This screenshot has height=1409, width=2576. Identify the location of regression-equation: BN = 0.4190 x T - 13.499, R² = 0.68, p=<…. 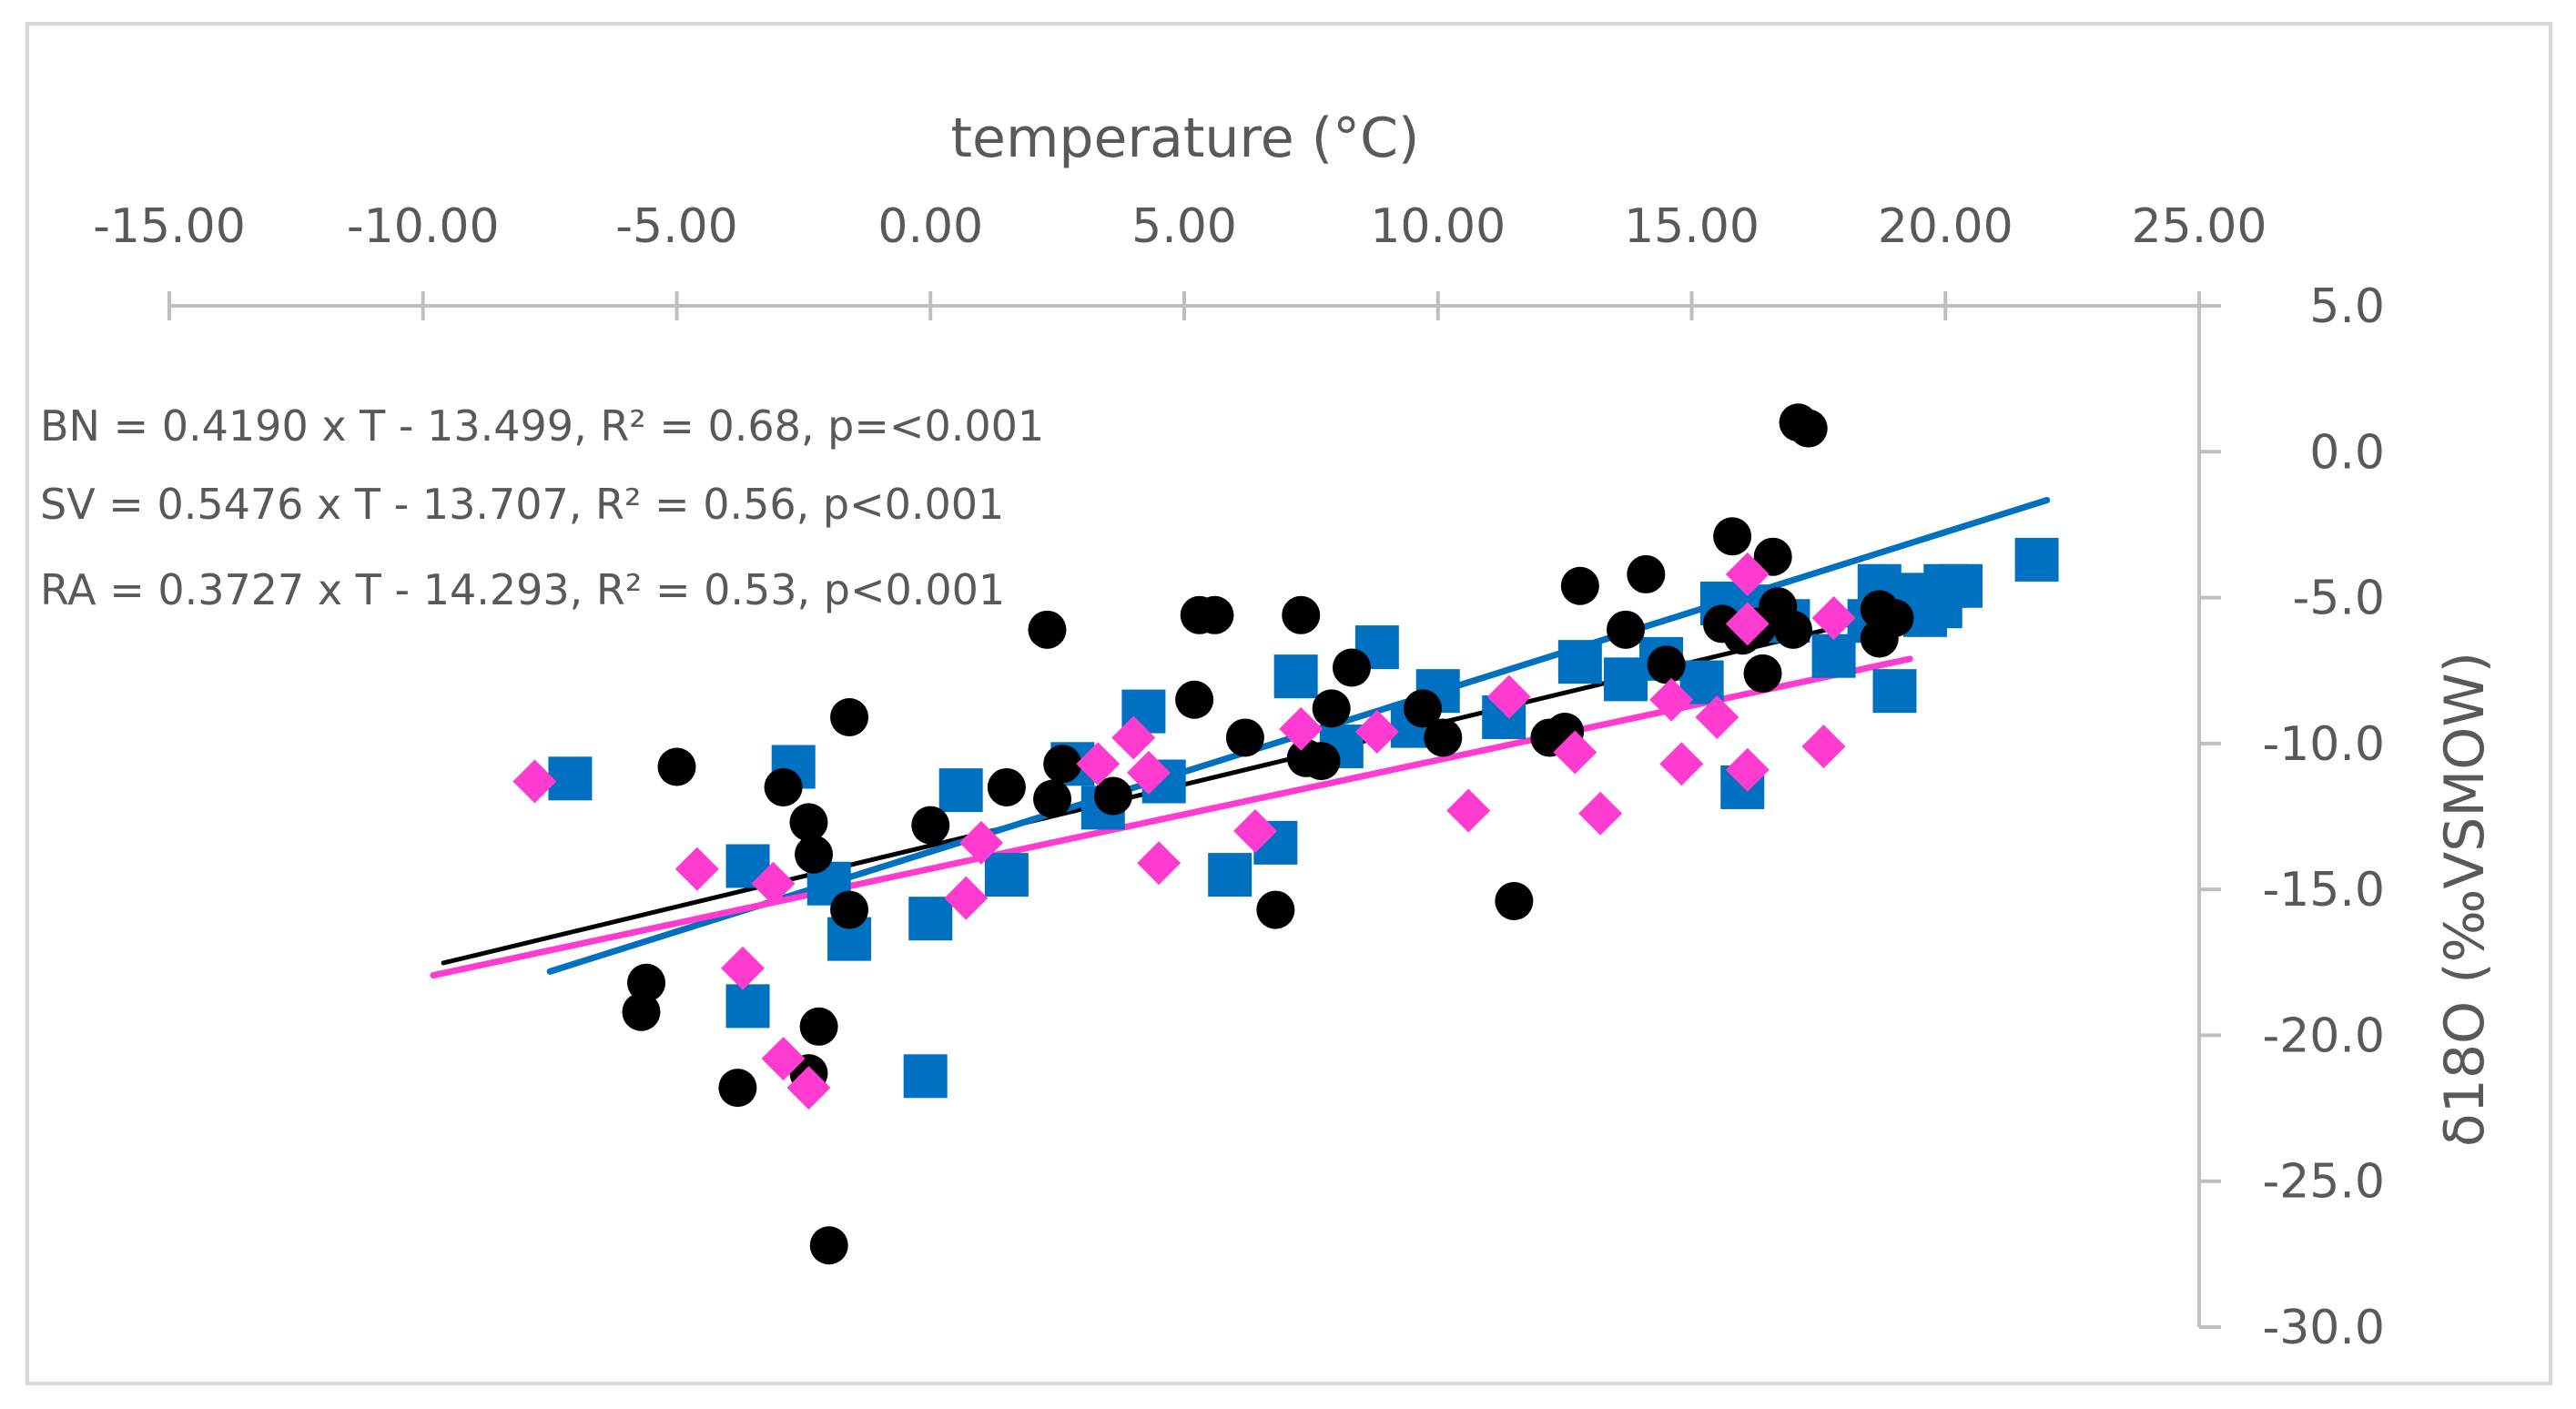
(542, 426).